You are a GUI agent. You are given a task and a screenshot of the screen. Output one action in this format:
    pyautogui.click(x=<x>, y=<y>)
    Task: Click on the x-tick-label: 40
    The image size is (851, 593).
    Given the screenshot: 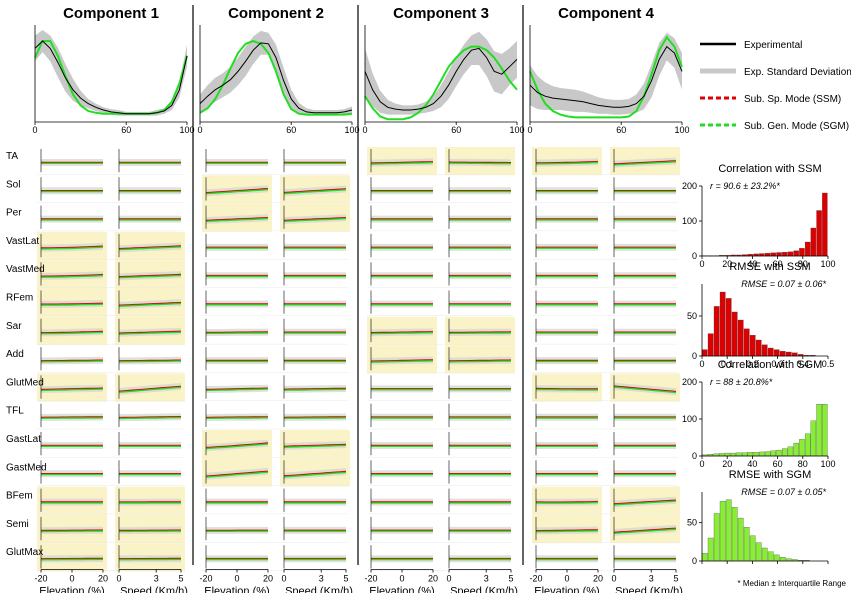 What is the action you would take?
    pyautogui.click(x=752, y=264)
    